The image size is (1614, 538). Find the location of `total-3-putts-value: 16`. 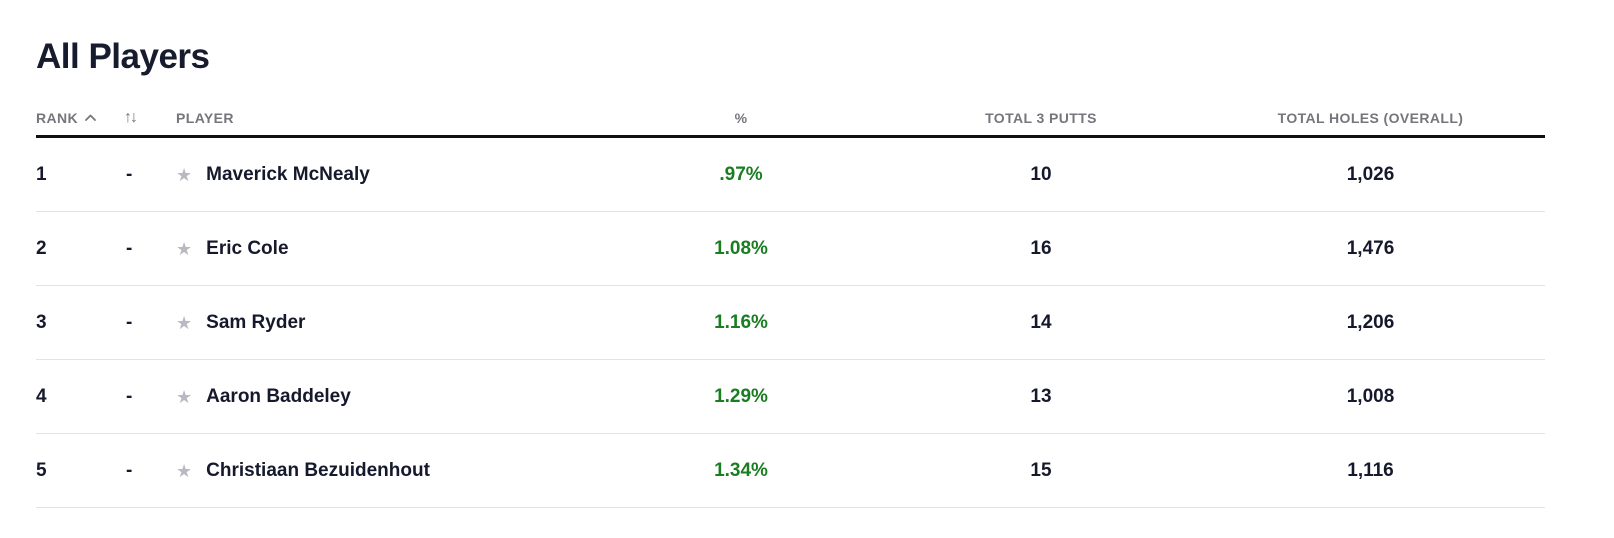

total-3-putts-value: 16 is located at coordinates (1041, 248).